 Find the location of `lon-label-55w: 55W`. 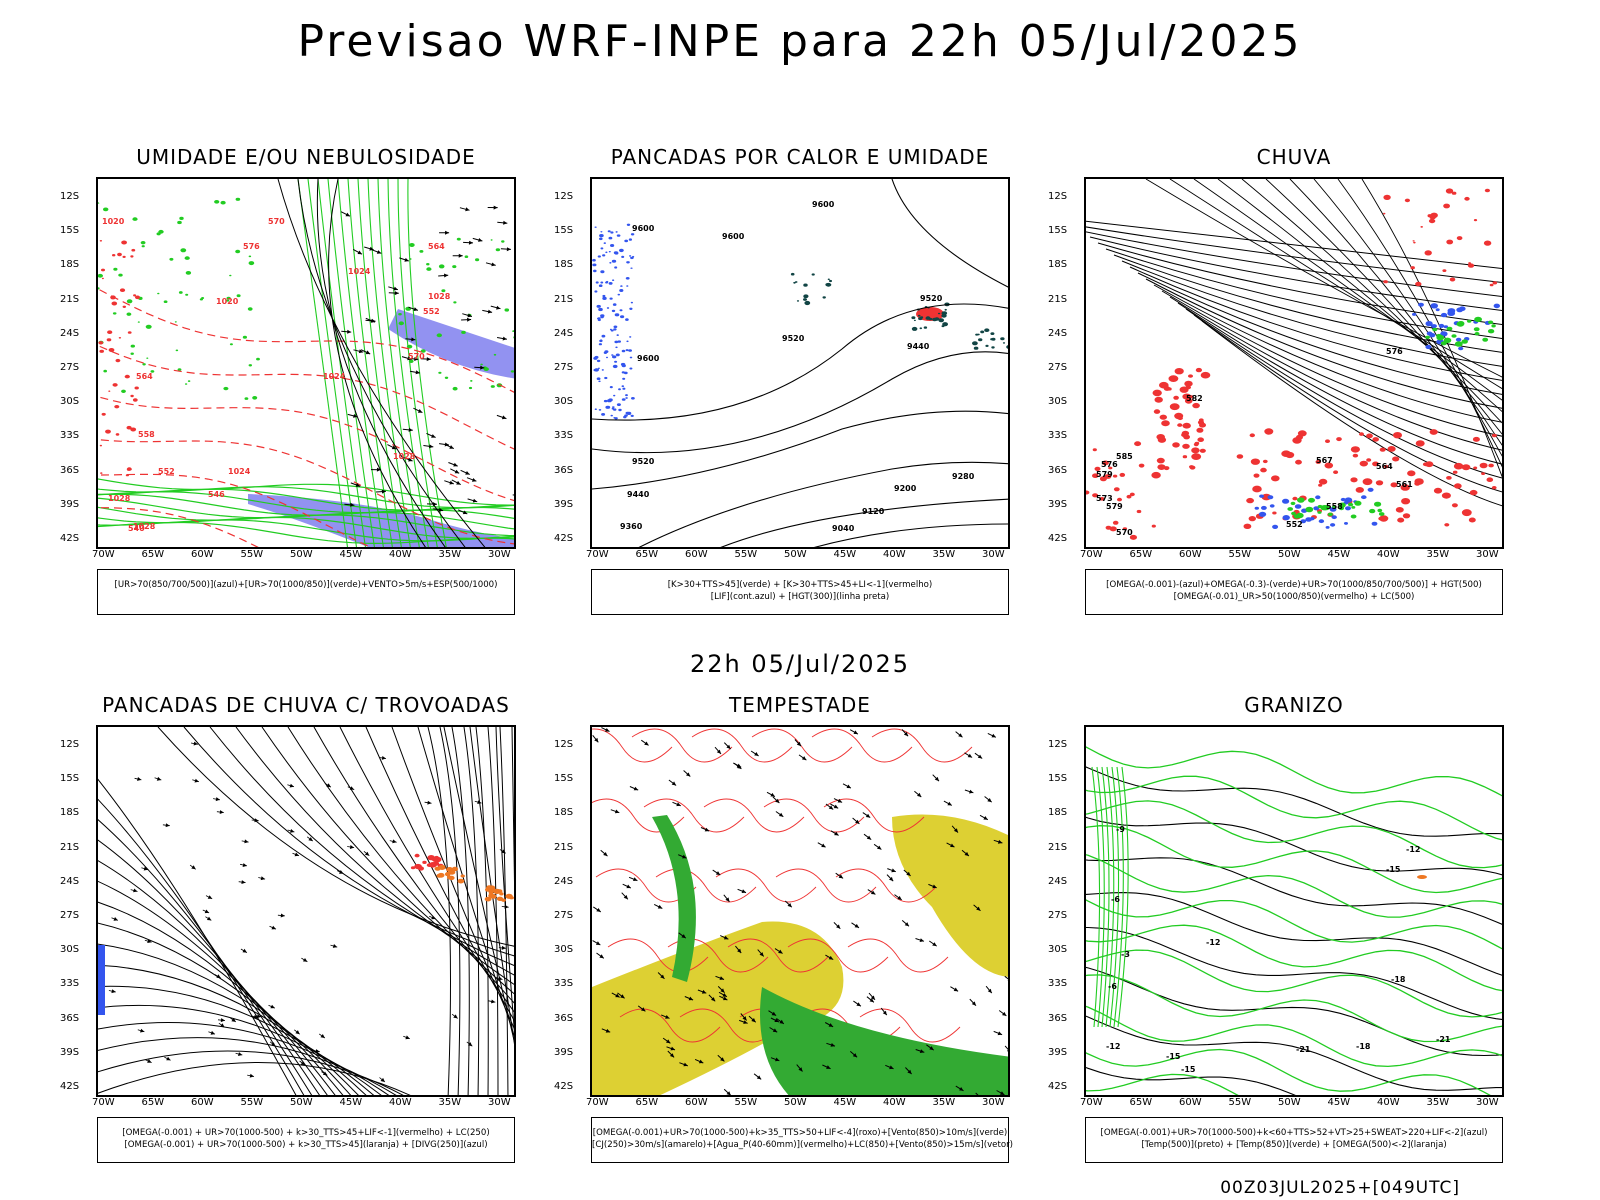

lon-label-55w: 55W is located at coordinates (746, 554).